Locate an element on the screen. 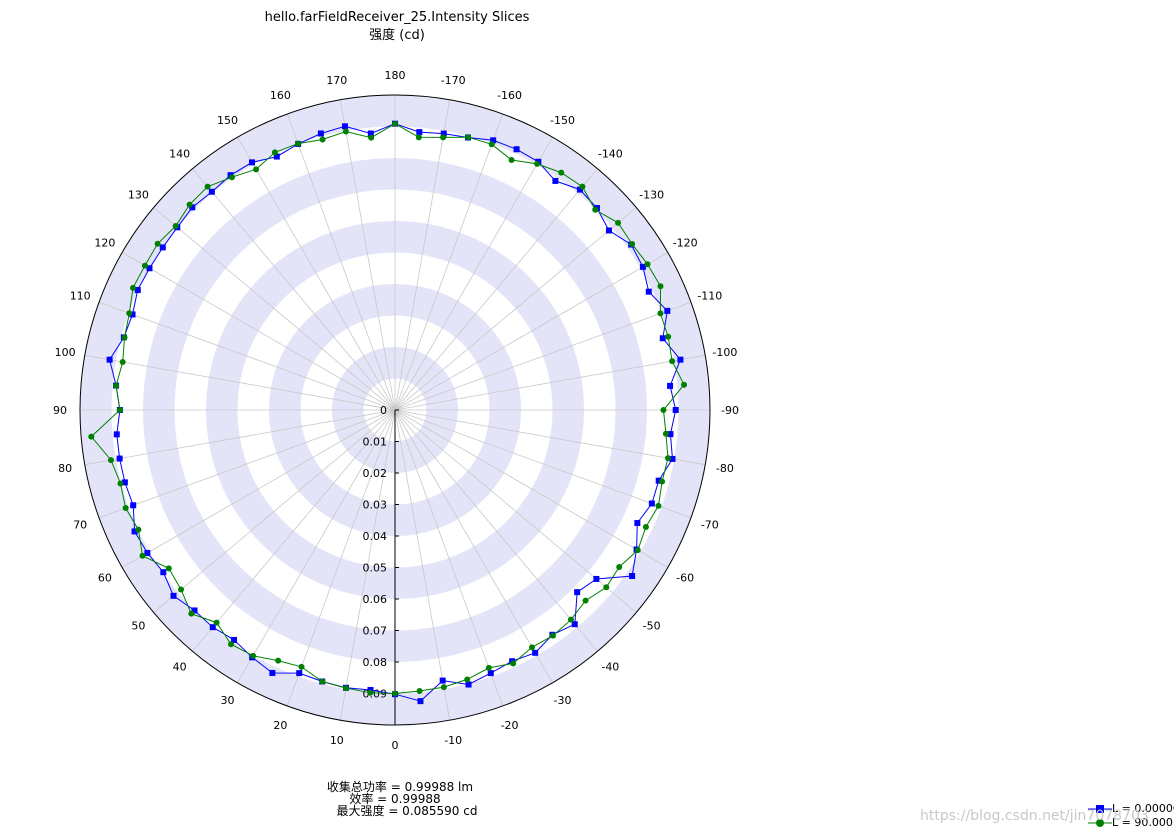 The image size is (1174, 836). legend-marker-square-icon is located at coordinates (1100, 809).